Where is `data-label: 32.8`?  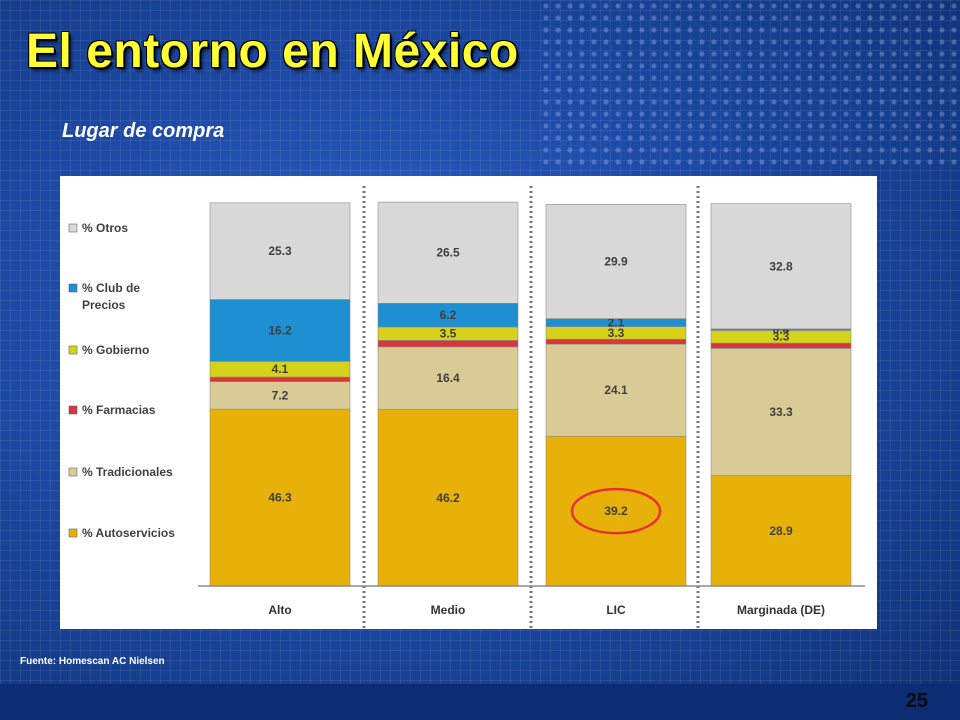
data-label: 32.8 is located at coordinates (781, 266).